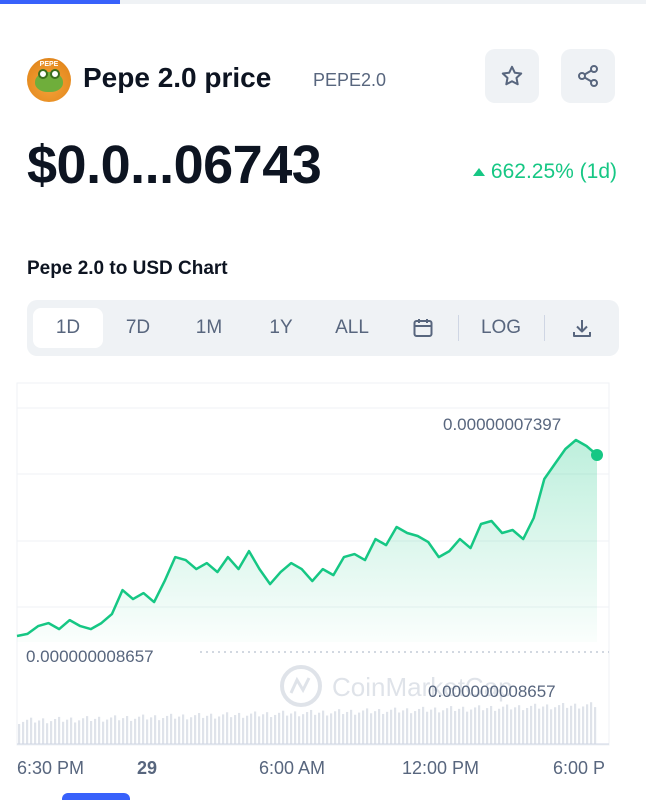 This screenshot has height=800, width=646. Describe the element at coordinates (352, 327) in the screenshot. I see `tab-all: ALL` at that location.